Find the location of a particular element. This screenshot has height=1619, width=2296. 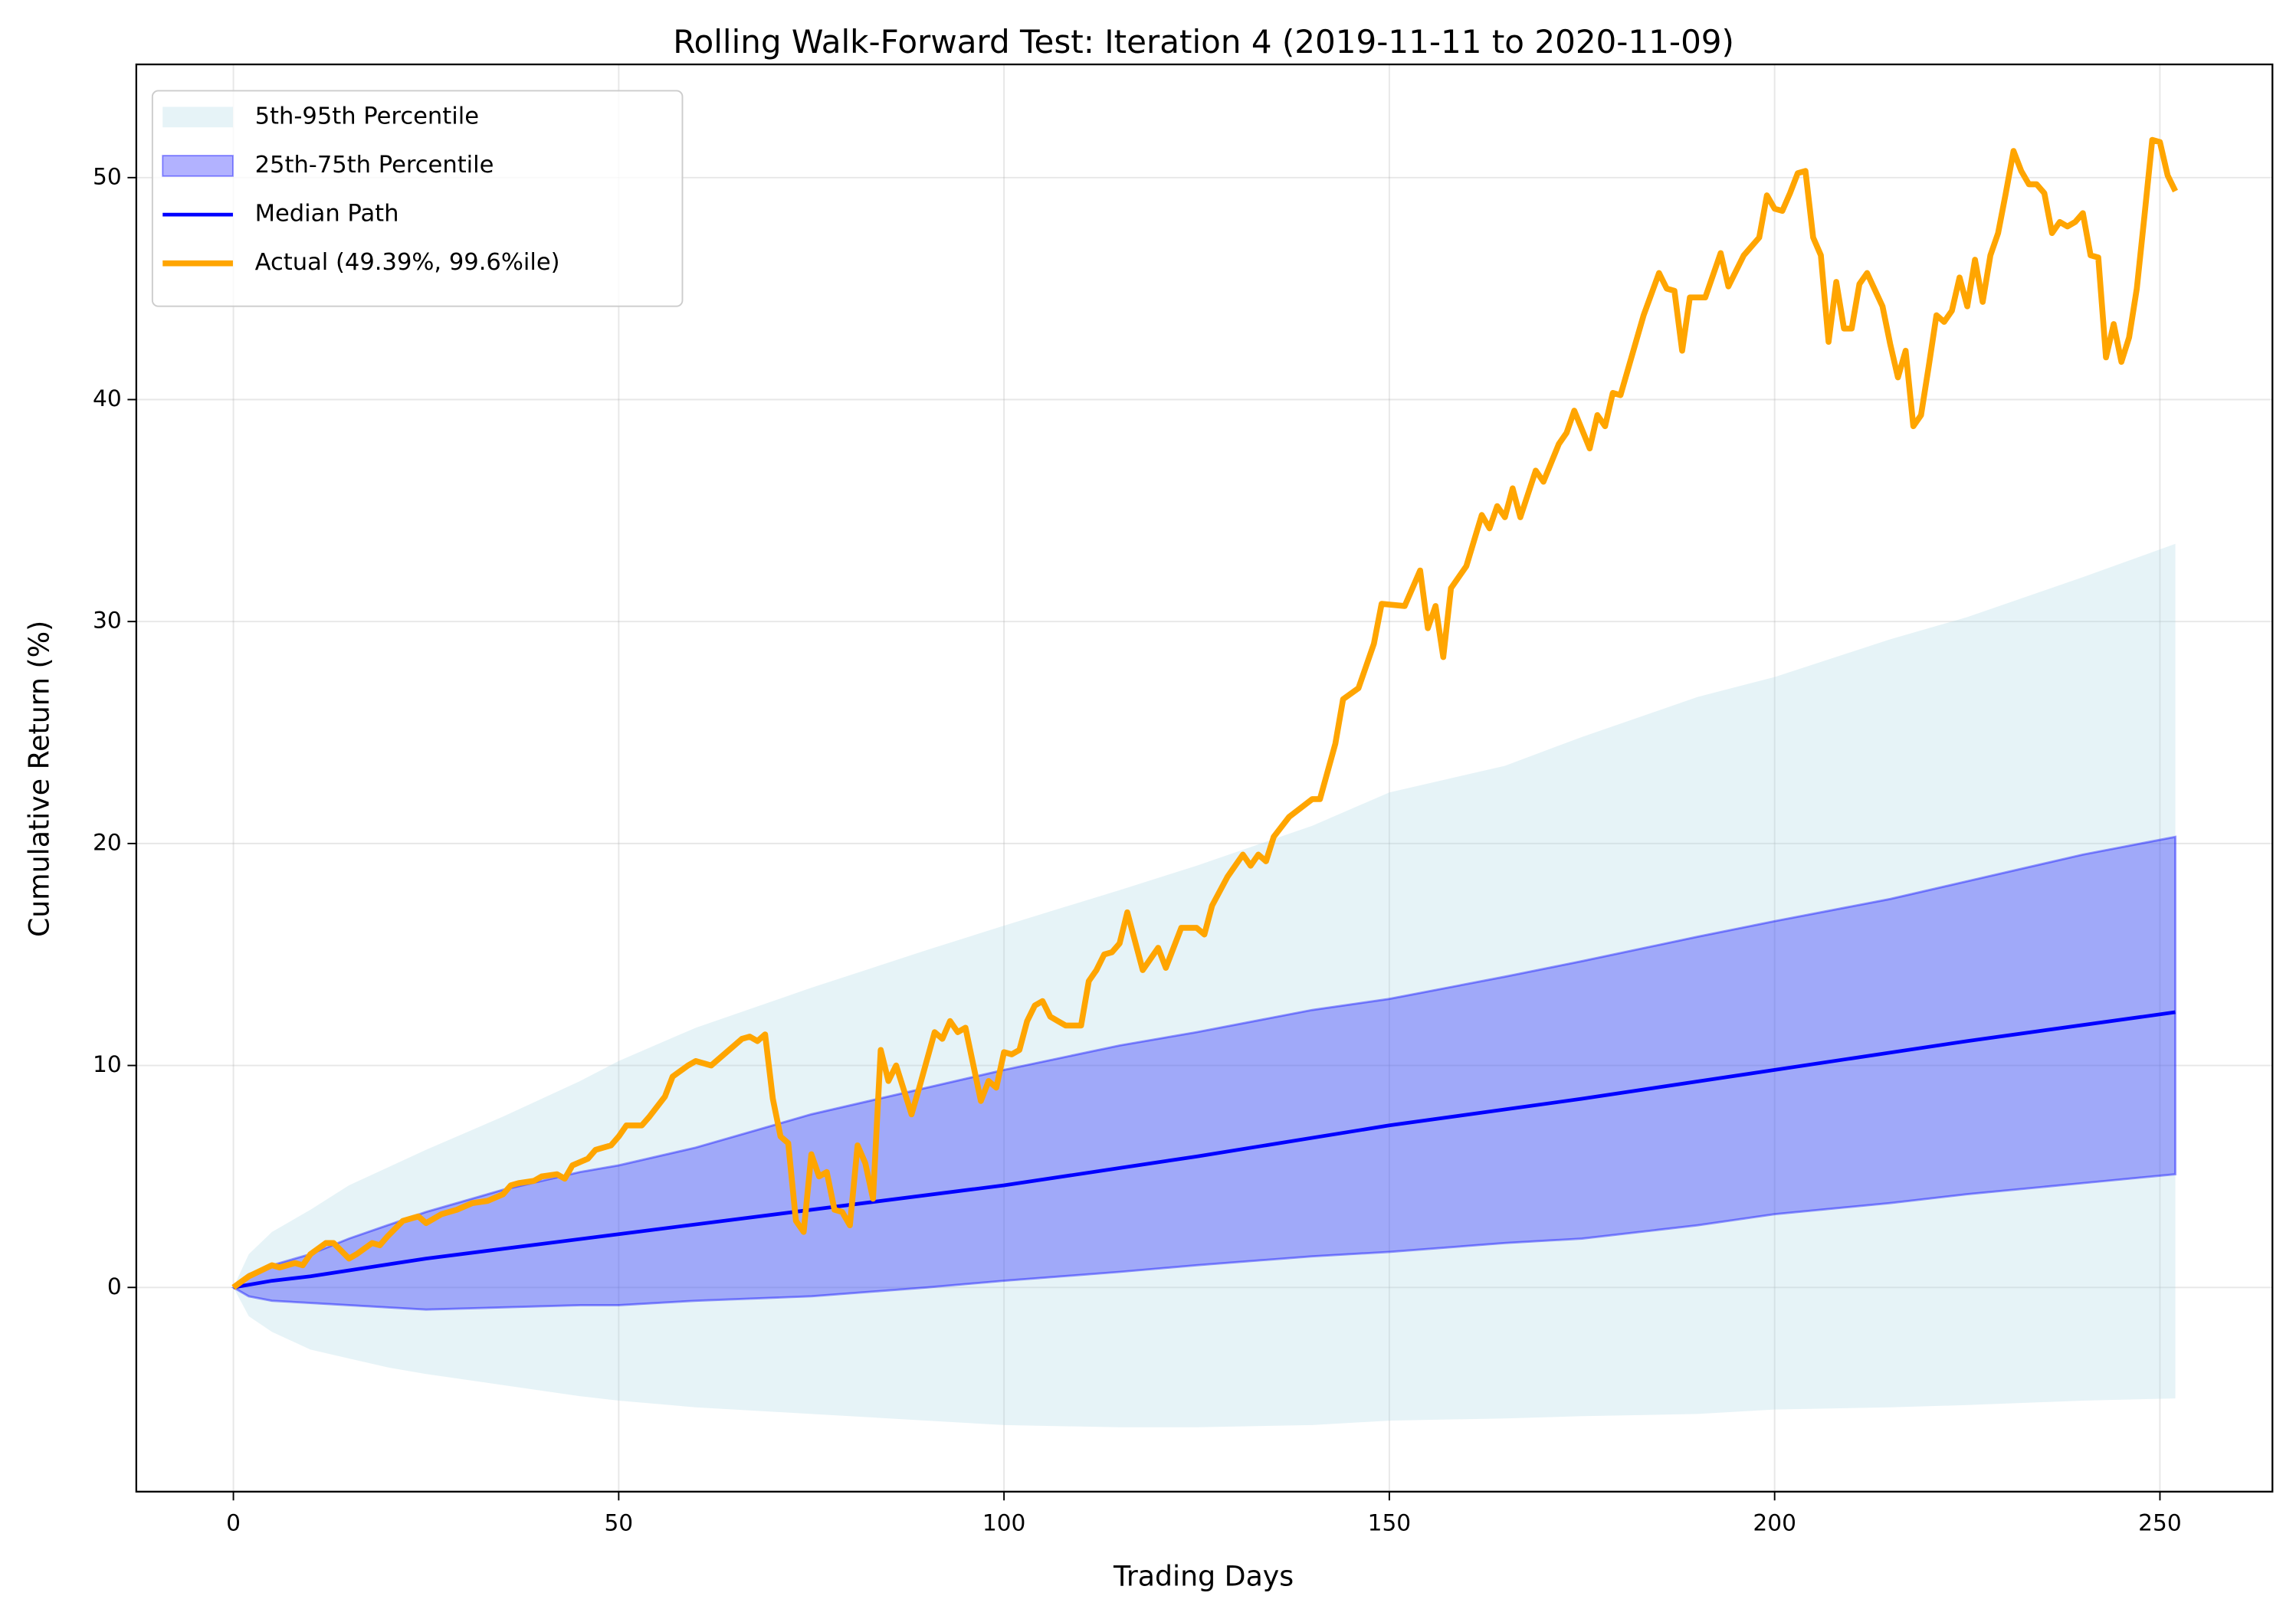

x-tick-label: 100 is located at coordinates (1004, 1522).